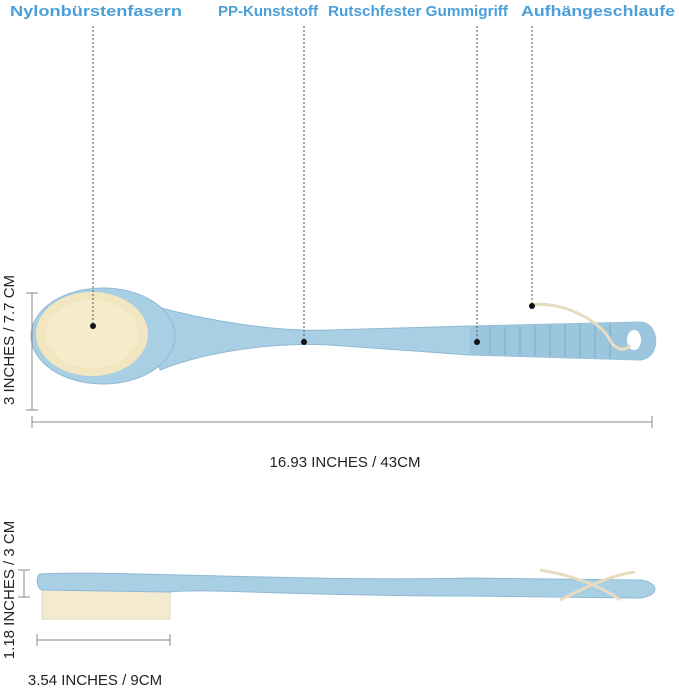  I want to click on callout-label: PP-Kunststoff, so click(268, 11).